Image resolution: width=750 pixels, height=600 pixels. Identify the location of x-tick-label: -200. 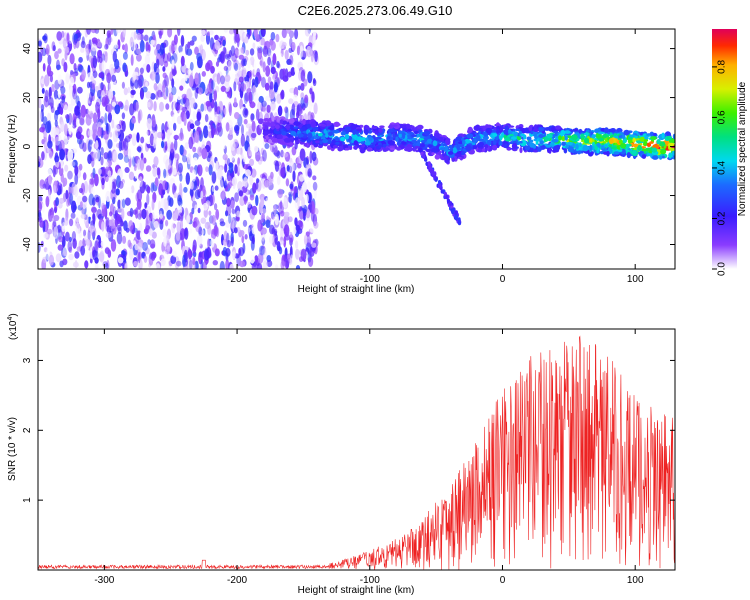
(237, 580).